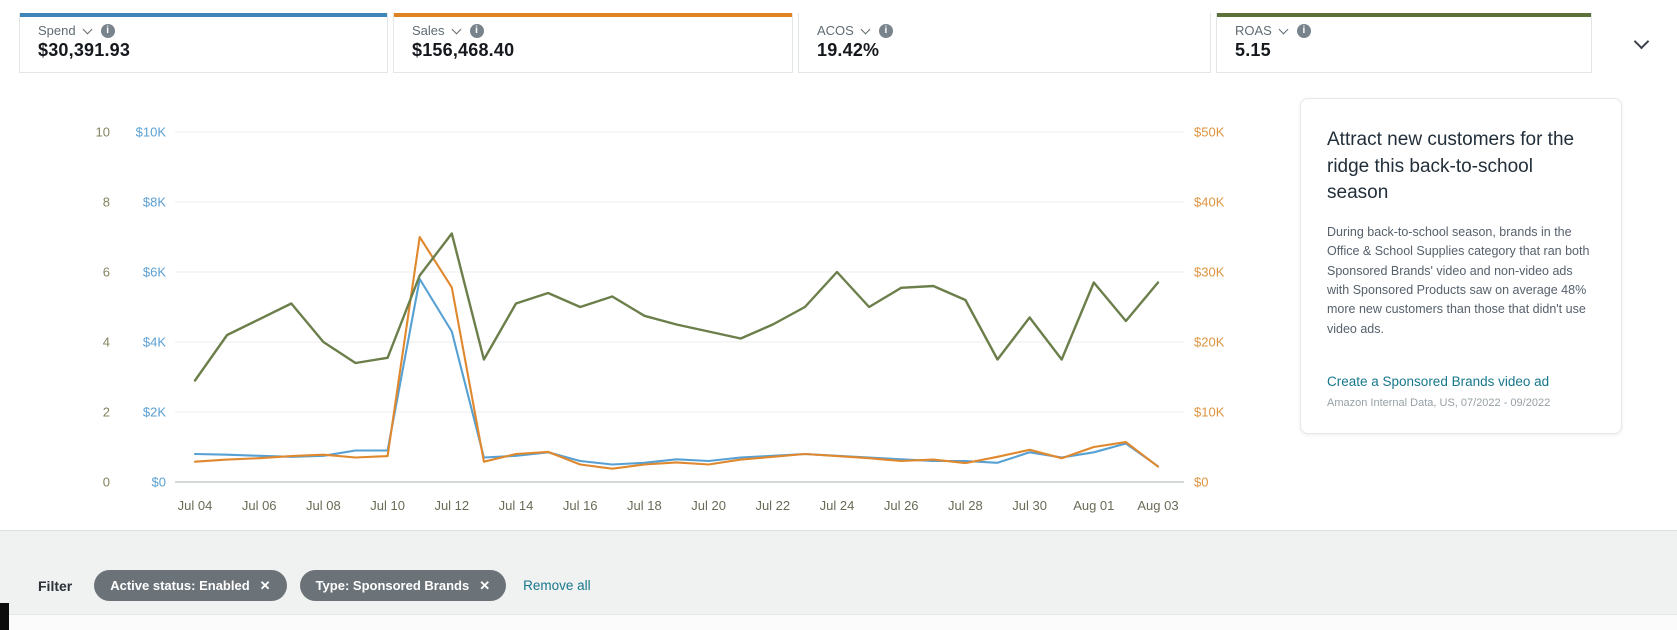 This screenshot has width=1677, height=630. What do you see at coordinates (1404, 43) in the screenshot?
I see `metric-card-roas: ROAS i 5.15` at bounding box center [1404, 43].